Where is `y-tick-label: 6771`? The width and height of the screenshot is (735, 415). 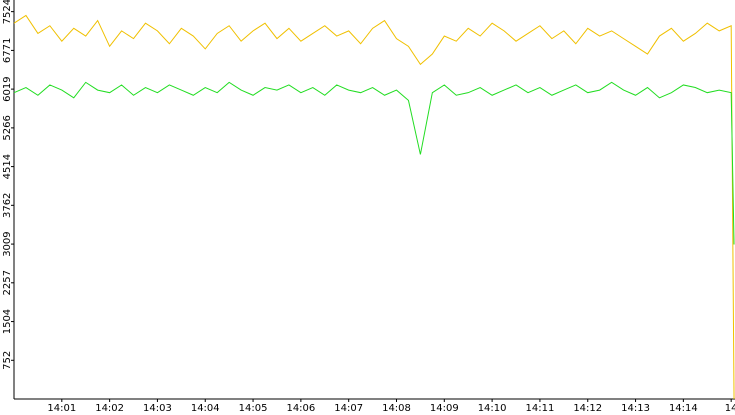 y-tick-label: 6771 is located at coordinates (7, 50).